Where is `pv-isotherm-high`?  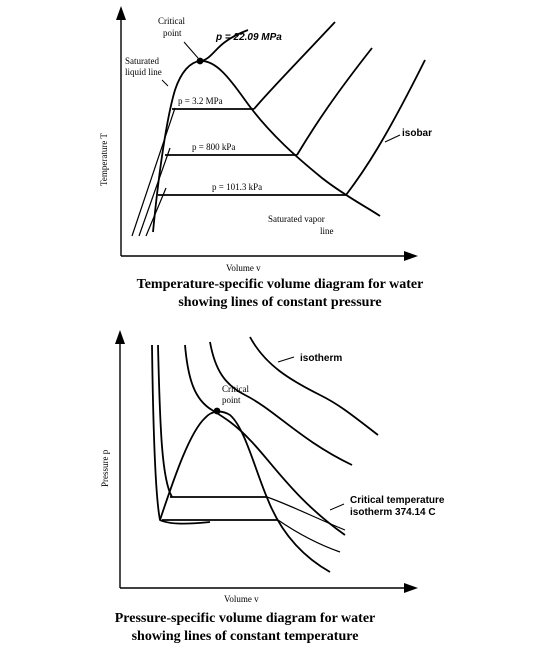 pv-isotherm-high is located at coordinates (314, 386).